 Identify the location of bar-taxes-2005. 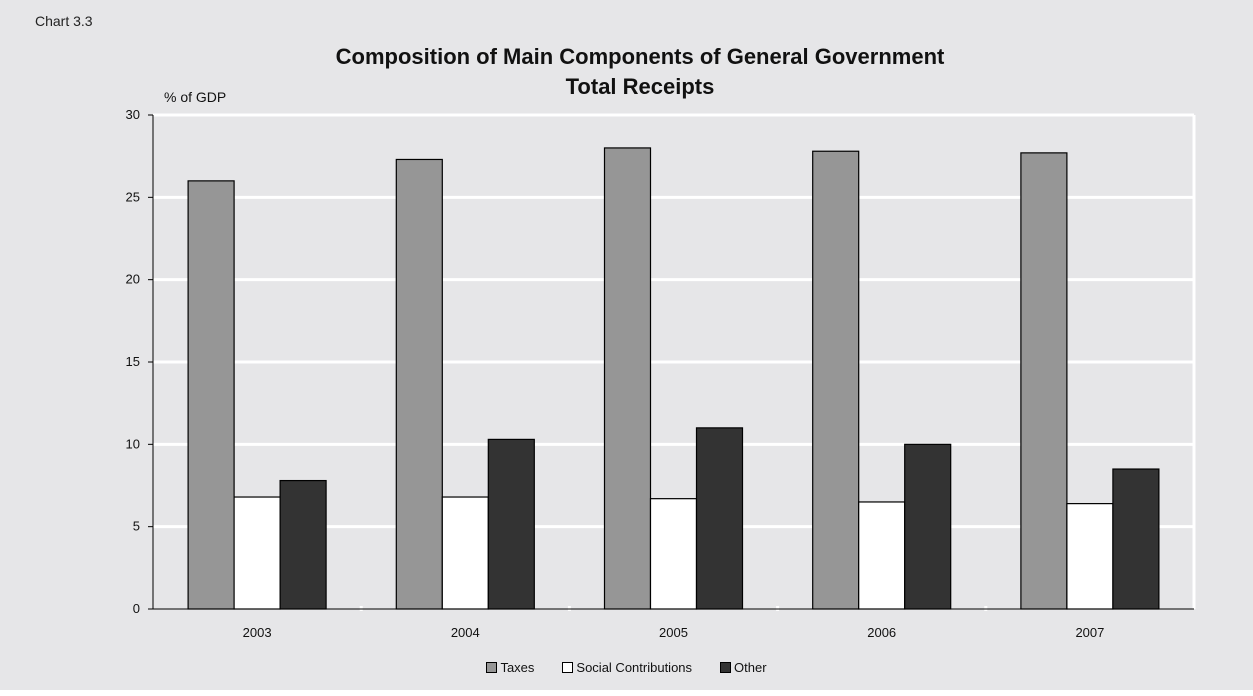
(627, 378).